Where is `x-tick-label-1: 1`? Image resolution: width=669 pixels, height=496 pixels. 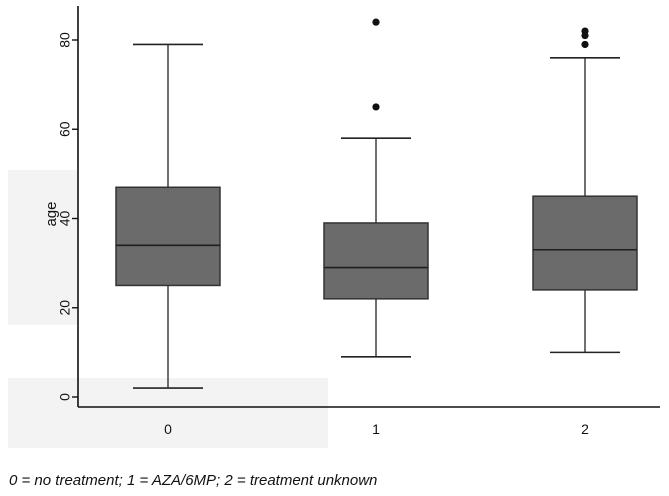
x-tick-label-1: 1 is located at coordinates (376, 429).